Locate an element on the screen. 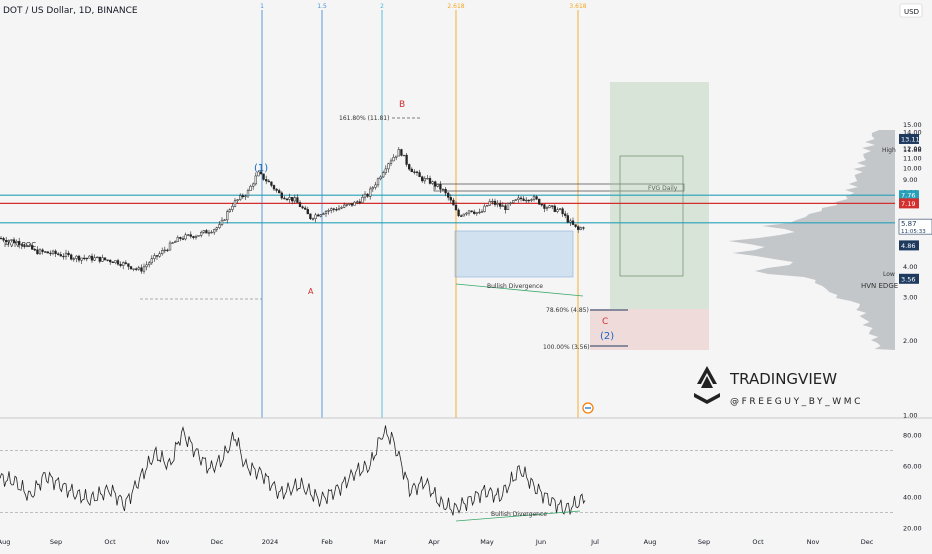 This screenshot has height=554, width=932. price-badge-label: 4.86 is located at coordinates (908, 246).